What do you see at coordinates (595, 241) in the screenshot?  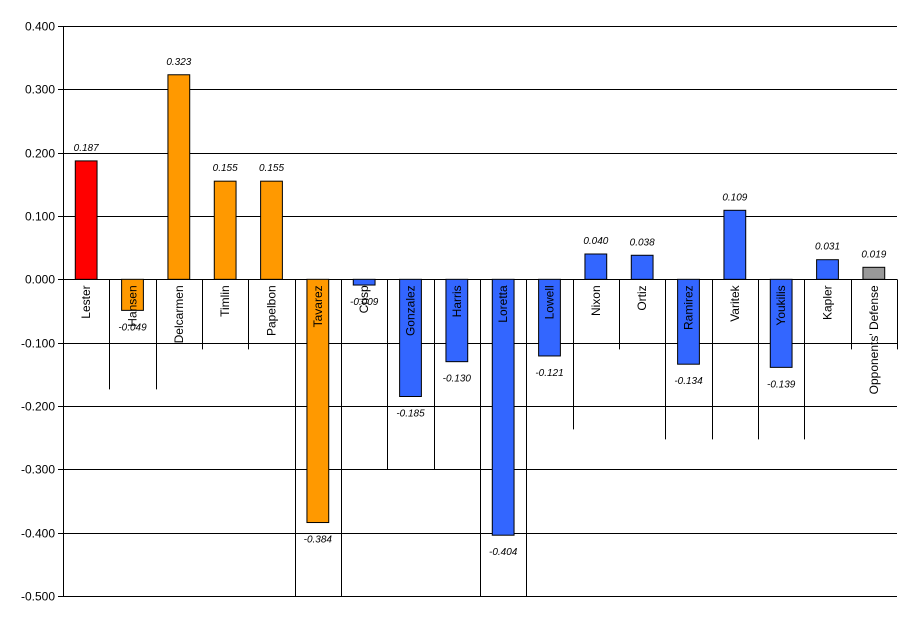 I see `value-label: 0.040` at bounding box center [595, 241].